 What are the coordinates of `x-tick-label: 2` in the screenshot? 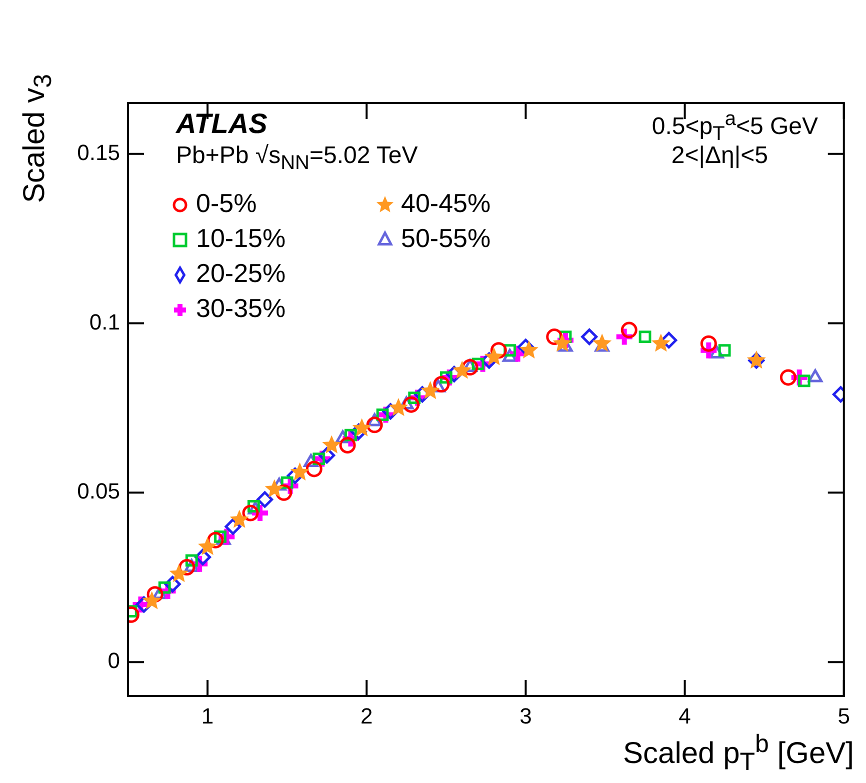 It's located at (366, 715).